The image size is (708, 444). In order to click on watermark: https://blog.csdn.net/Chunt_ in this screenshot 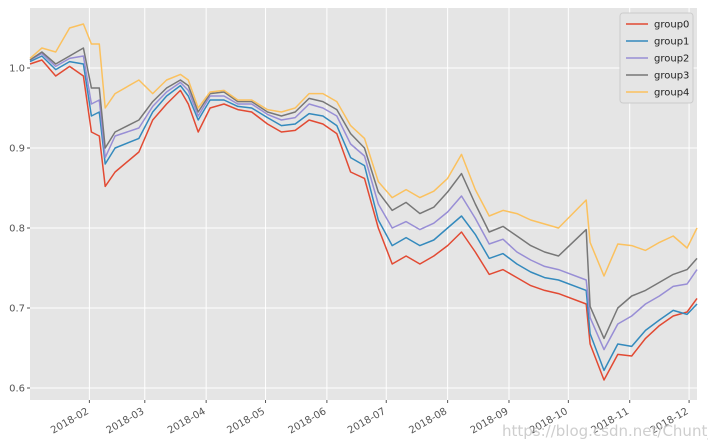, I will do `click(605, 431)`.